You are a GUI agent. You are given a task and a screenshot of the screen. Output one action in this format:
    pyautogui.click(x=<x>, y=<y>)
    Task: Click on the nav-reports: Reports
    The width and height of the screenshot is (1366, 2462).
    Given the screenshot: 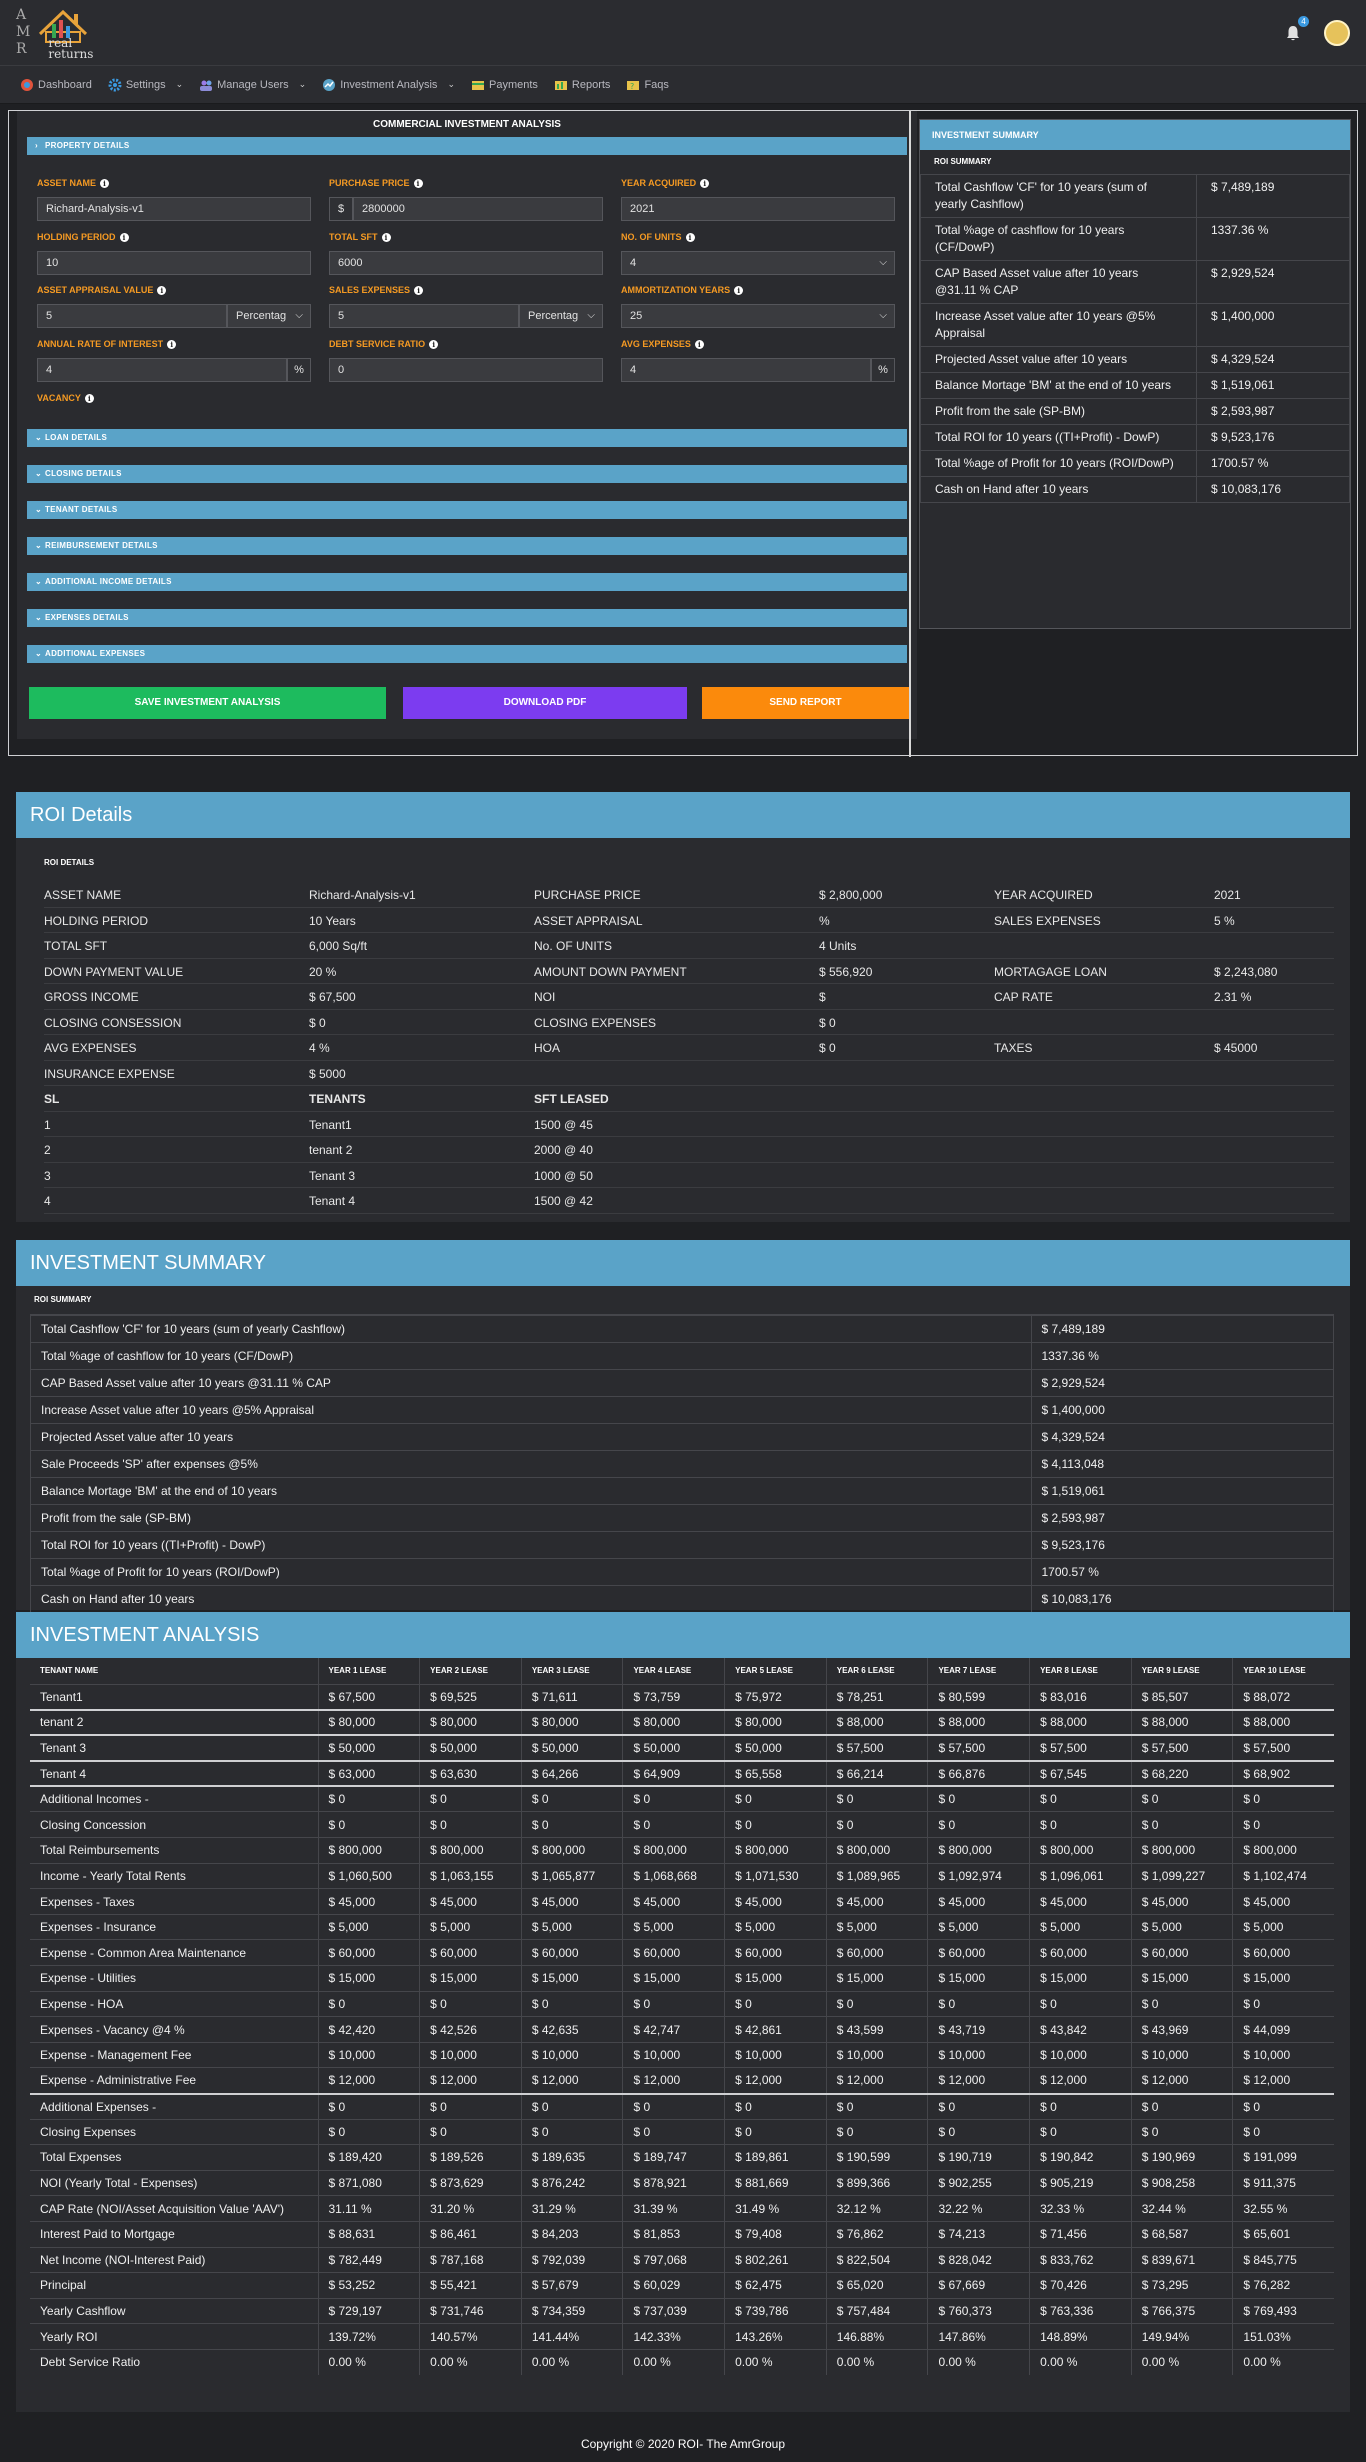 What is the action you would take?
    pyautogui.click(x=582, y=85)
    